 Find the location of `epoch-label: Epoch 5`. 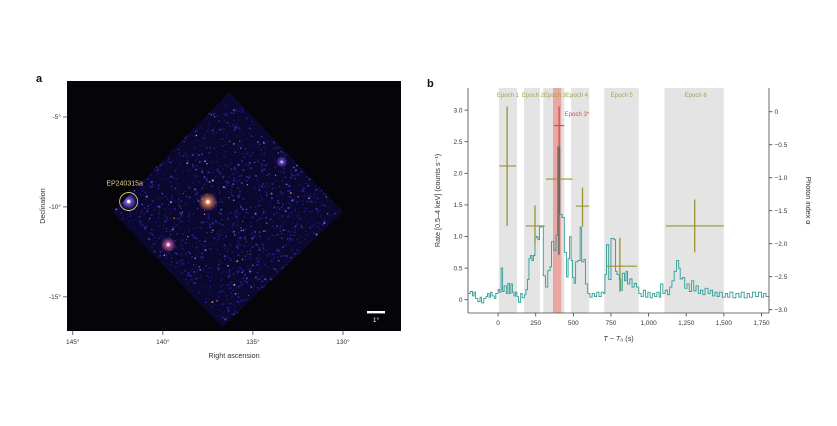

epoch-label: Epoch 5 is located at coordinates (622, 96).